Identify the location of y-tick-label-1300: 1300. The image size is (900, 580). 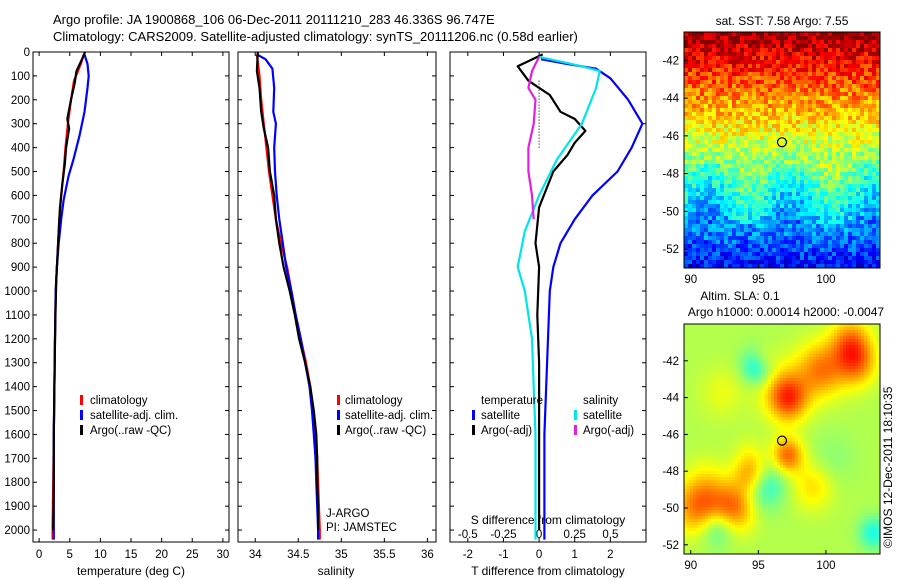
(17, 364).